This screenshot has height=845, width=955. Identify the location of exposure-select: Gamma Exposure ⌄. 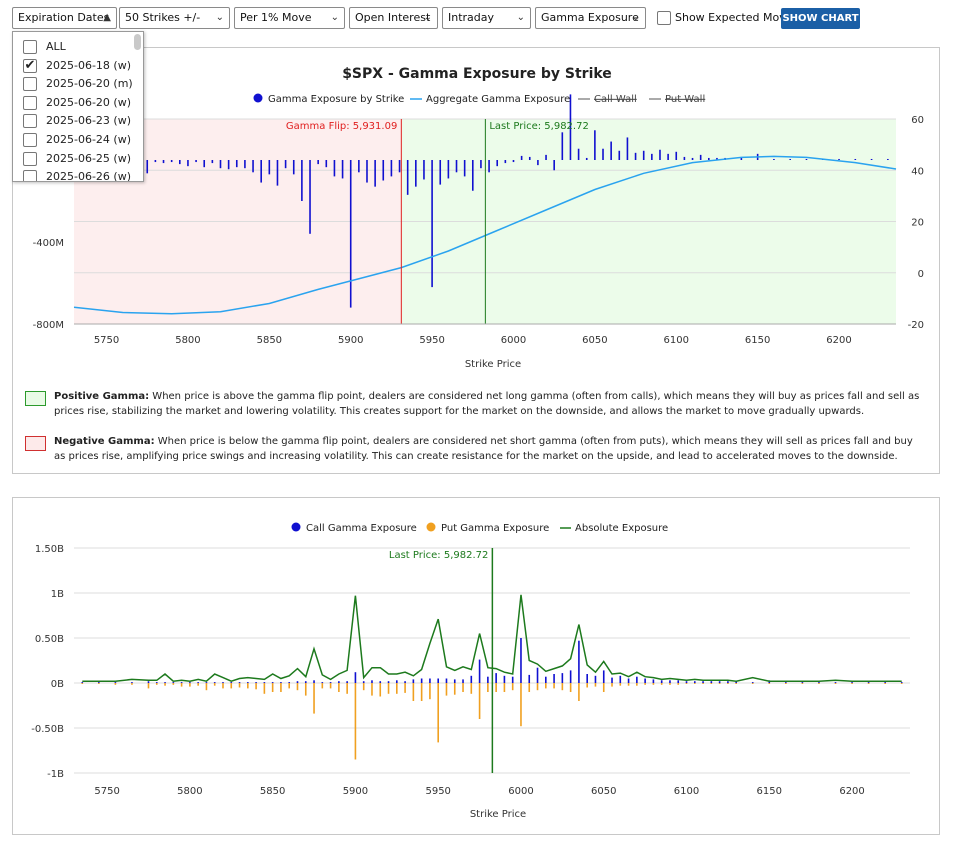
(590, 18).